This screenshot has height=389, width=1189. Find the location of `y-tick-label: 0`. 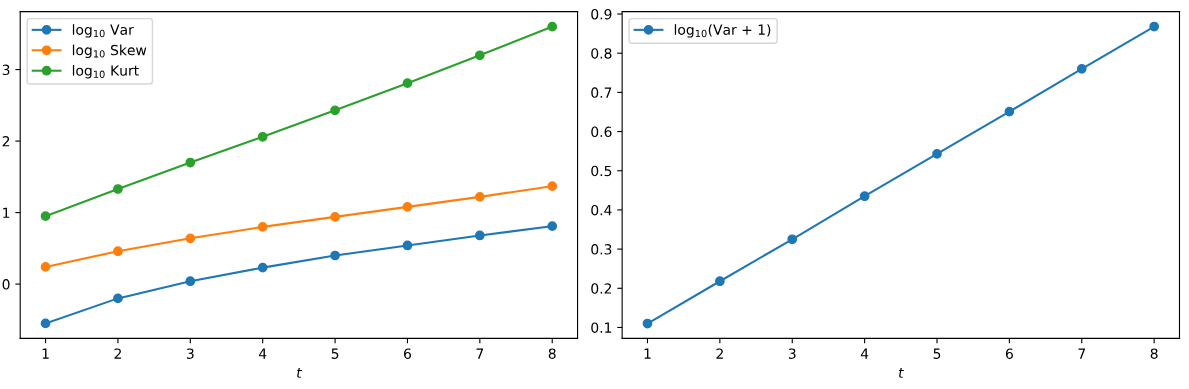

y-tick-label: 0 is located at coordinates (6, 284).